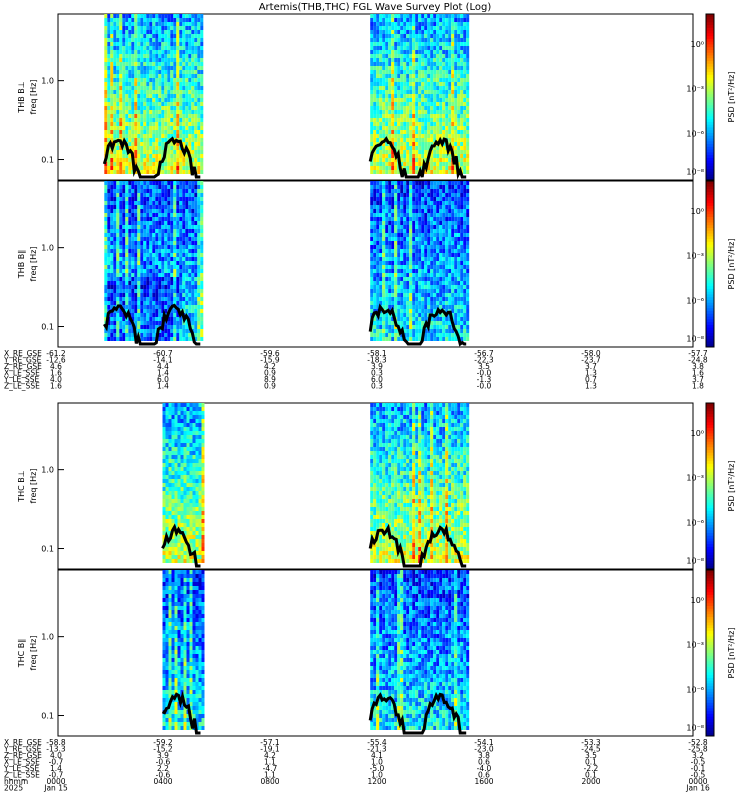 Image resolution: width=750 pixels, height=800 pixels. I want to click on ephem-row-label: hhmm, so click(16, 781).